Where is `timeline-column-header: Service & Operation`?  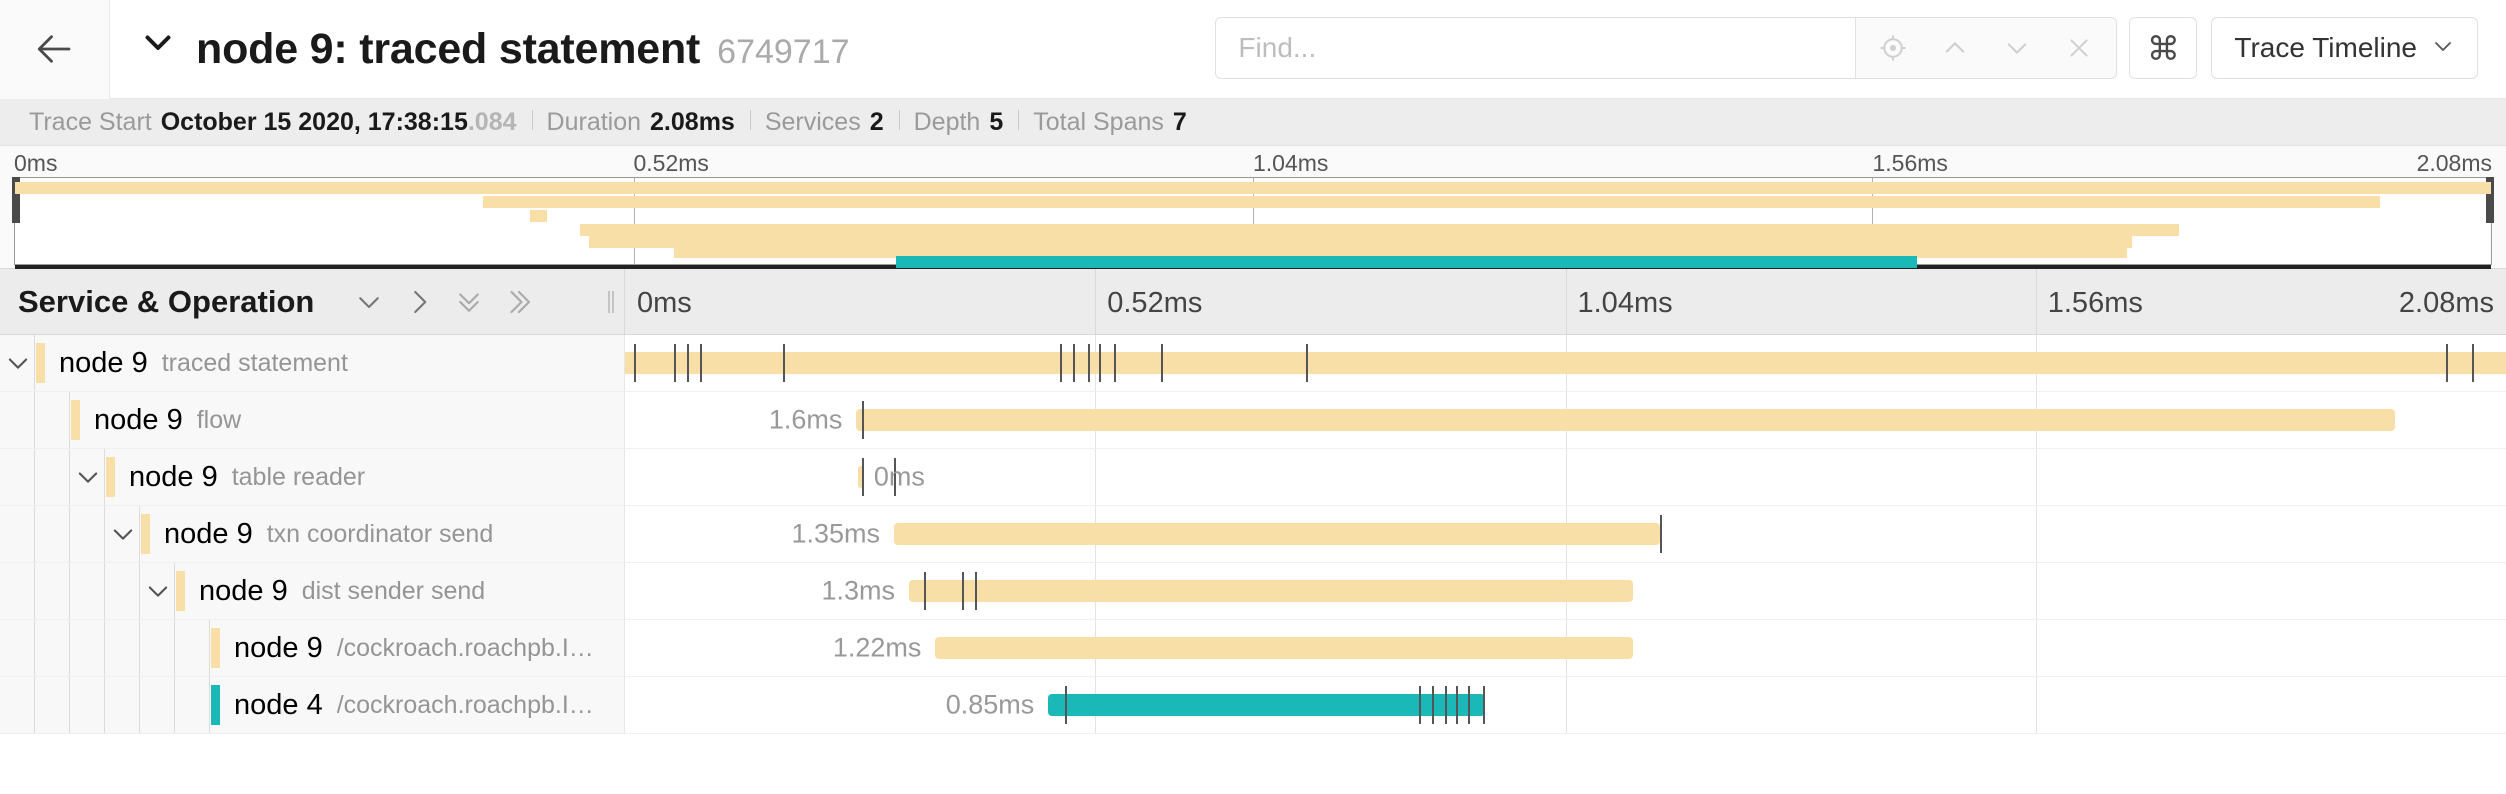
timeline-column-header: Service & Operation is located at coordinates (1253, 302).